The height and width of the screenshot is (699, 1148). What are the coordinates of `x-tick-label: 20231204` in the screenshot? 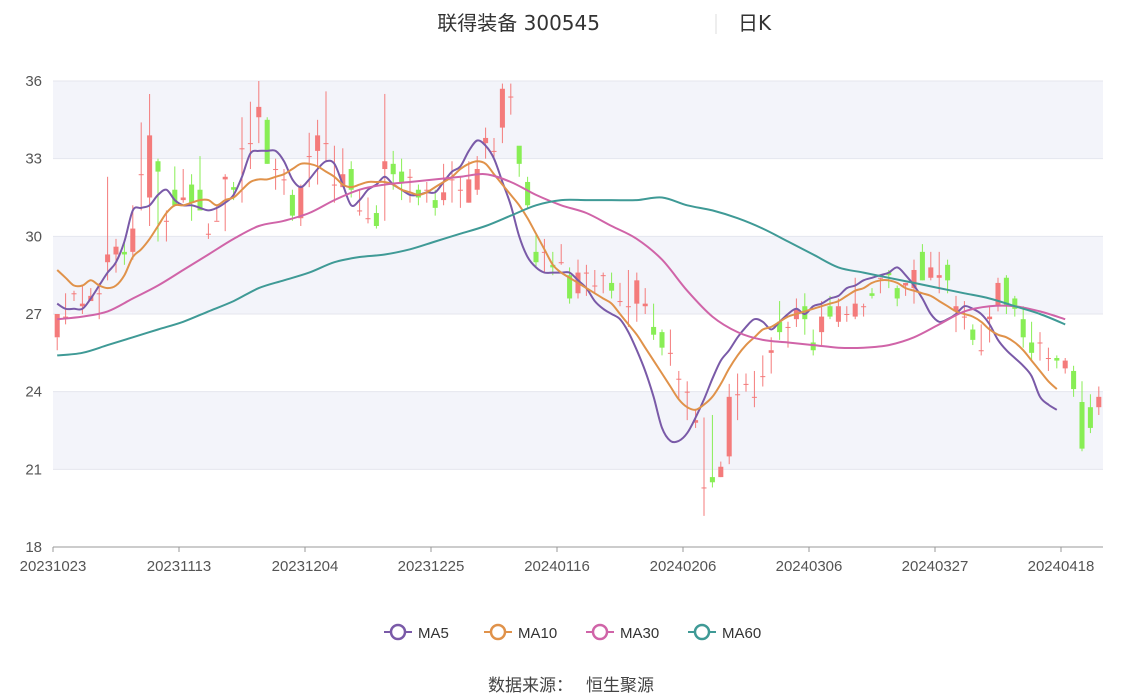 It's located at (305, 566).